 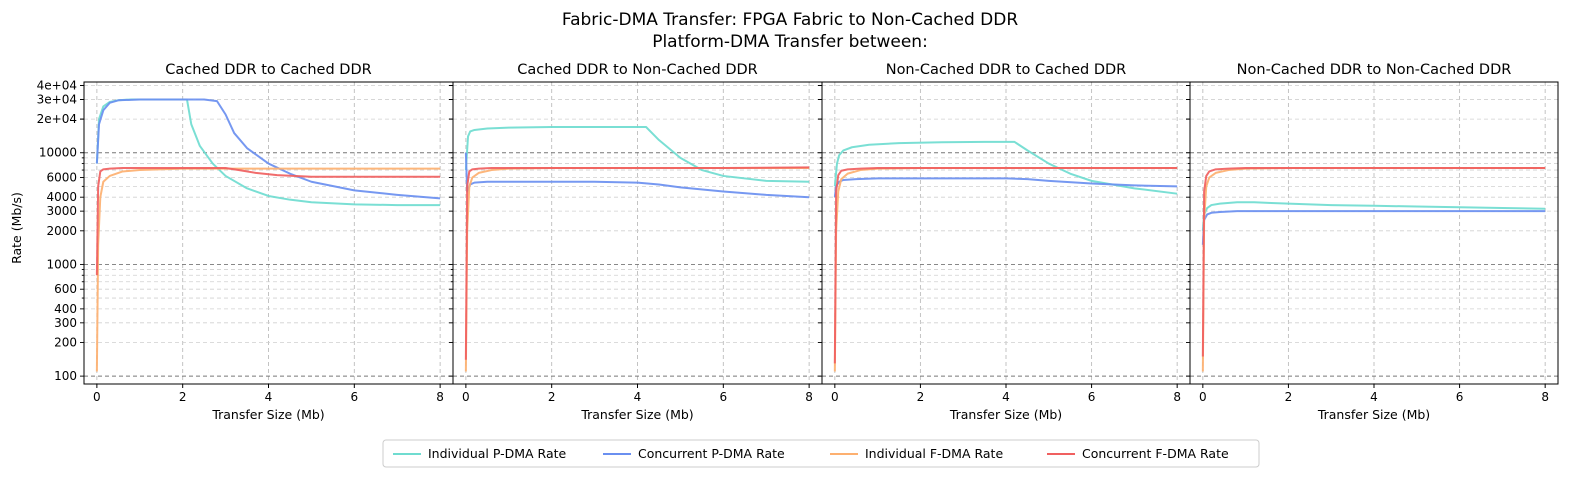 What do you see at coordinates (65, 323) in the screenshot?
I see `y-tick-label: 300` at bounding box center [65, 323].